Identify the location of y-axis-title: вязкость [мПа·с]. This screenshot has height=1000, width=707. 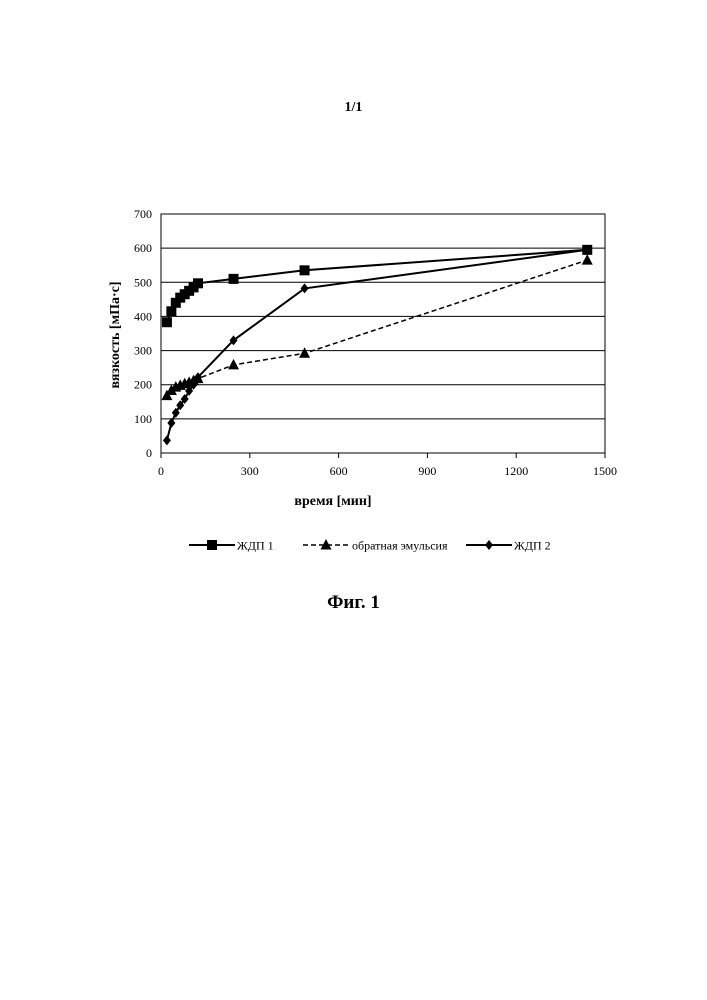
(115, 334).